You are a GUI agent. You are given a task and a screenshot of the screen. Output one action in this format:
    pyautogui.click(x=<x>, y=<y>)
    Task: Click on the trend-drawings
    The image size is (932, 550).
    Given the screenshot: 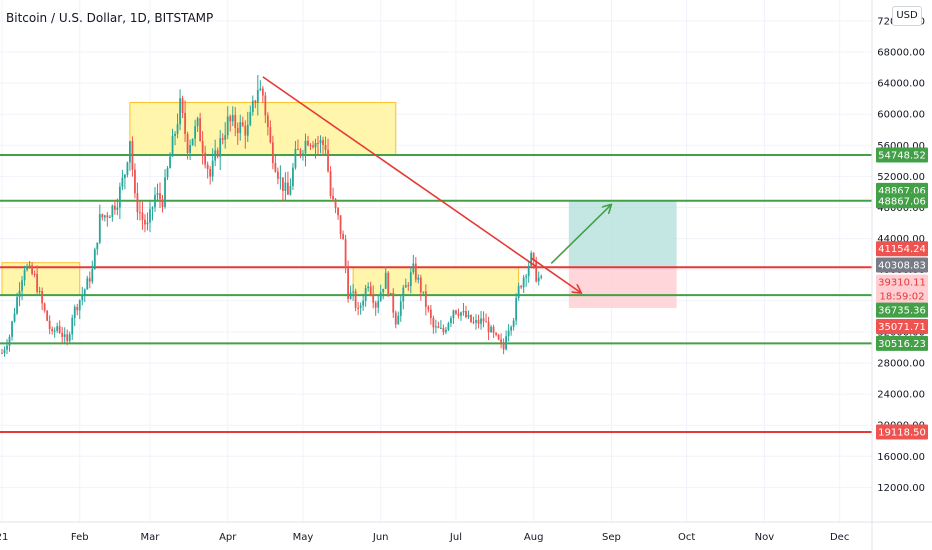 What is the action you would take?
    pyautogui.click(x=437, y=184)
    